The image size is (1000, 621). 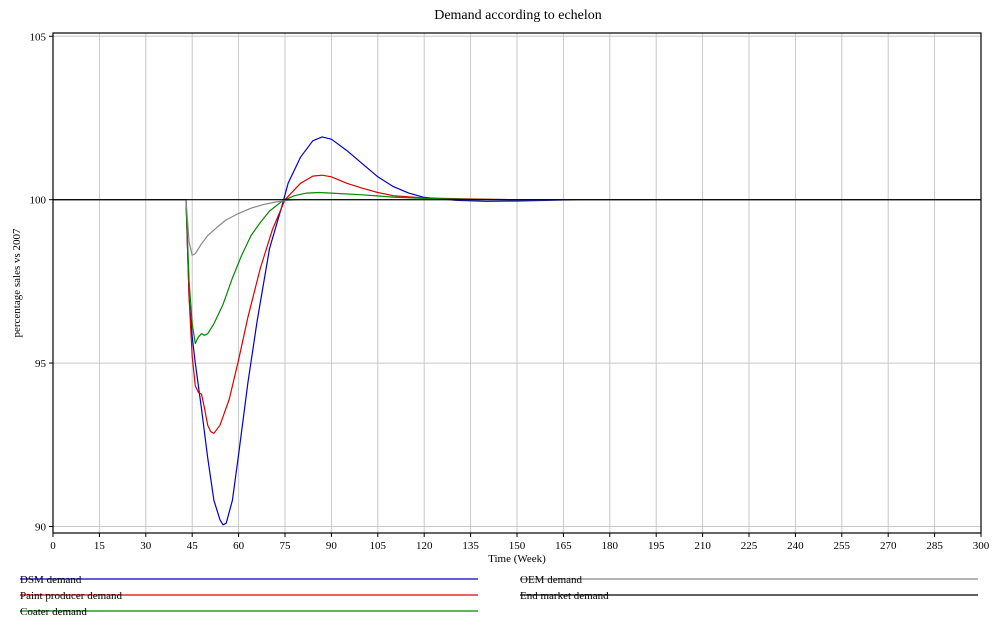 I want to click on x-tick-label: 165, so click(x=563, y=546).